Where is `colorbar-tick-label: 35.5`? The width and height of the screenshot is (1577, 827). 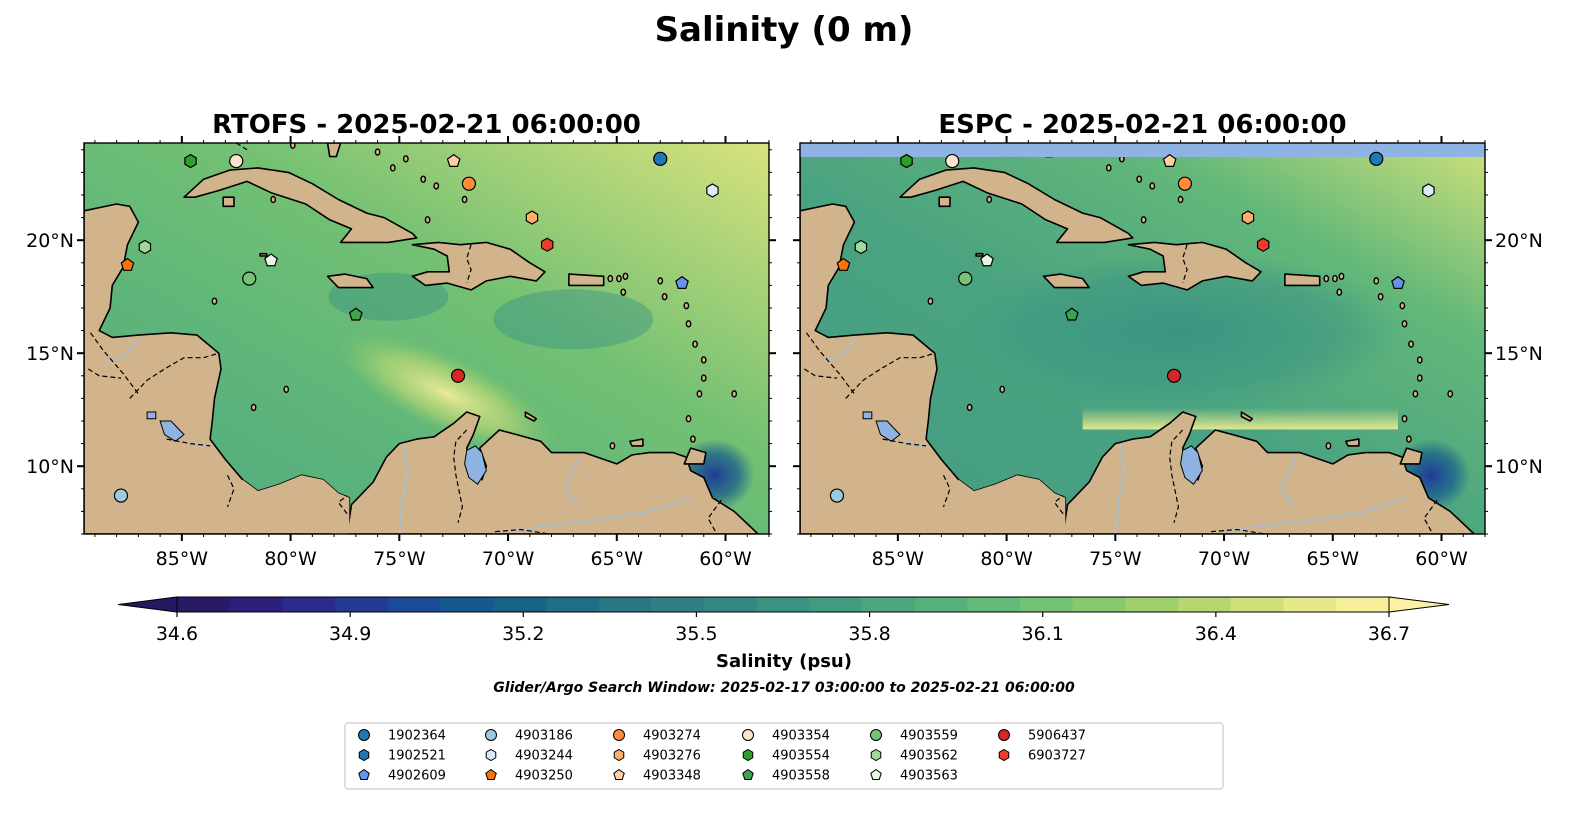
colorbar-tick-label: 35.5 is located at coordinates (696, 634).